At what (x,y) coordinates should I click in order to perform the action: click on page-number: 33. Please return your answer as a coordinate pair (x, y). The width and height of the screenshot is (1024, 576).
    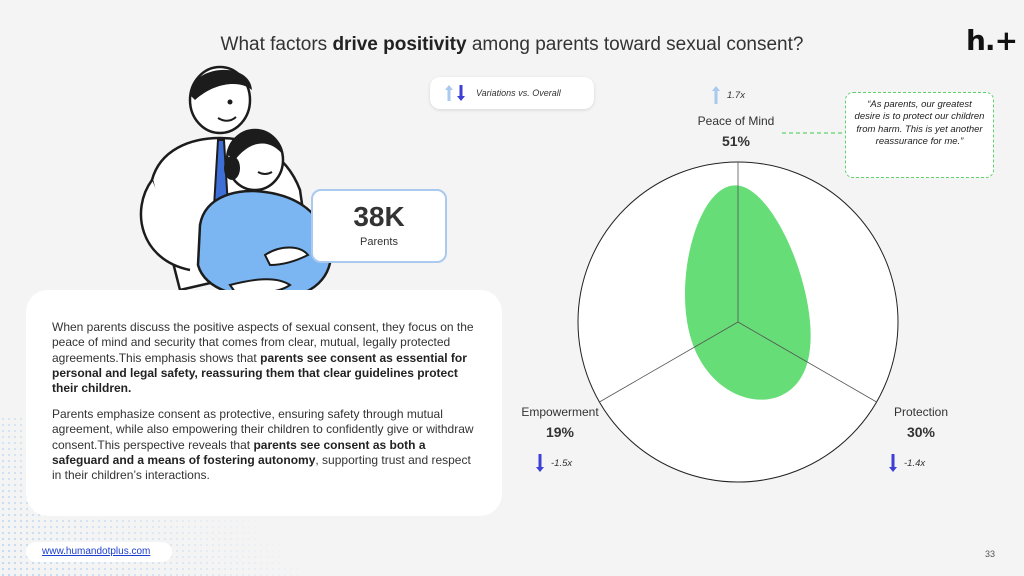
    Looking at the image, I should click on (990, 554).